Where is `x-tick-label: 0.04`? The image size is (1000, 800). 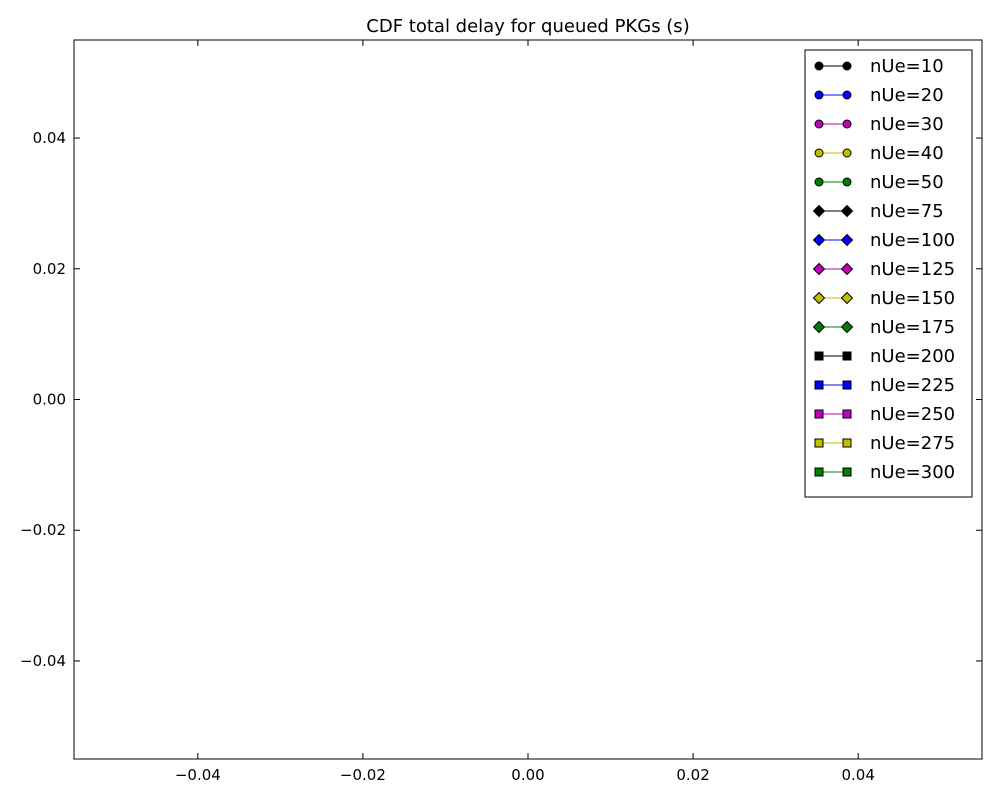
x-tick-label: 0.04 is located at coordinates (857, 775).